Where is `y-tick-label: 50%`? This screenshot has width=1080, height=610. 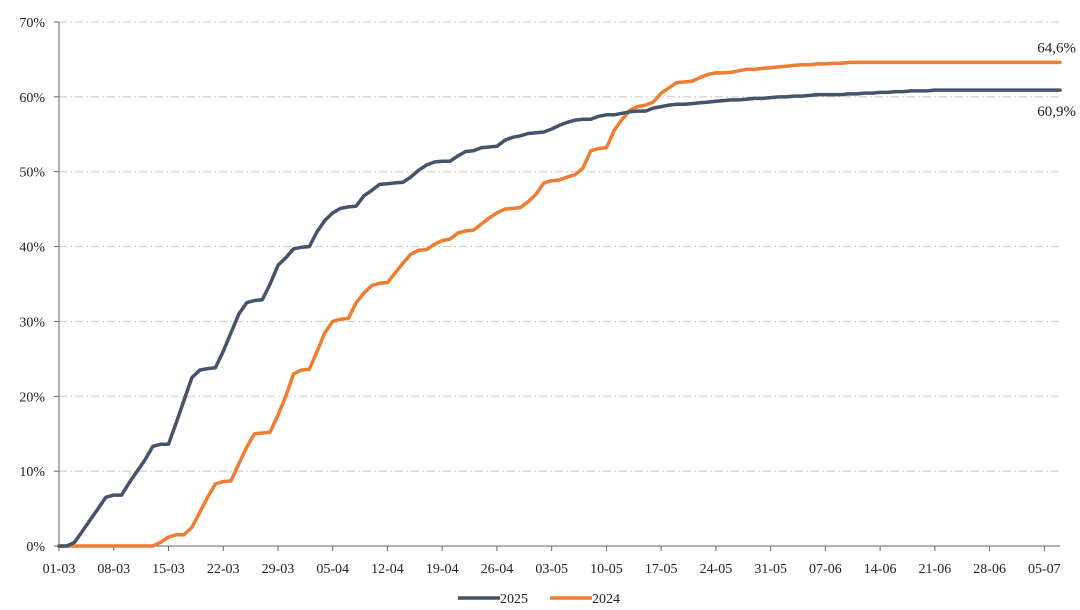 y-tick-label: 50% is located at coordinates (32, 173).